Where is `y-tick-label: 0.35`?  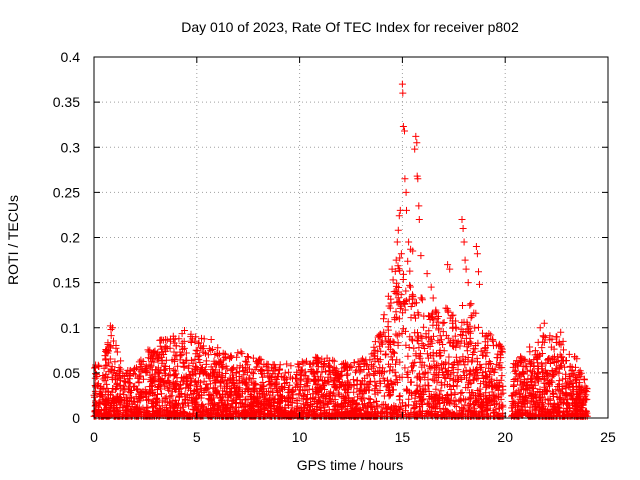
y-tick-label: 0.35 is located at coordinates (66, 102).